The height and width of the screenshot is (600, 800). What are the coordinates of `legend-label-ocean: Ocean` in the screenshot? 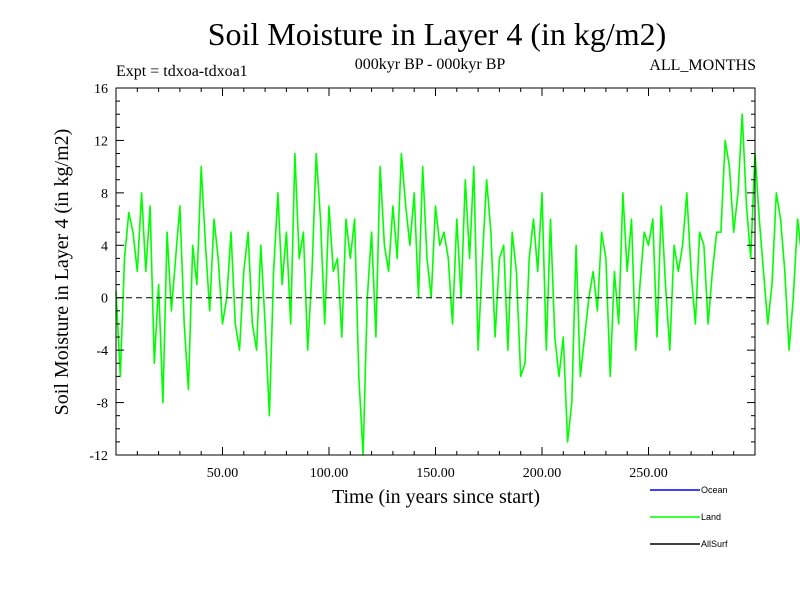 It's located at (714, 490).